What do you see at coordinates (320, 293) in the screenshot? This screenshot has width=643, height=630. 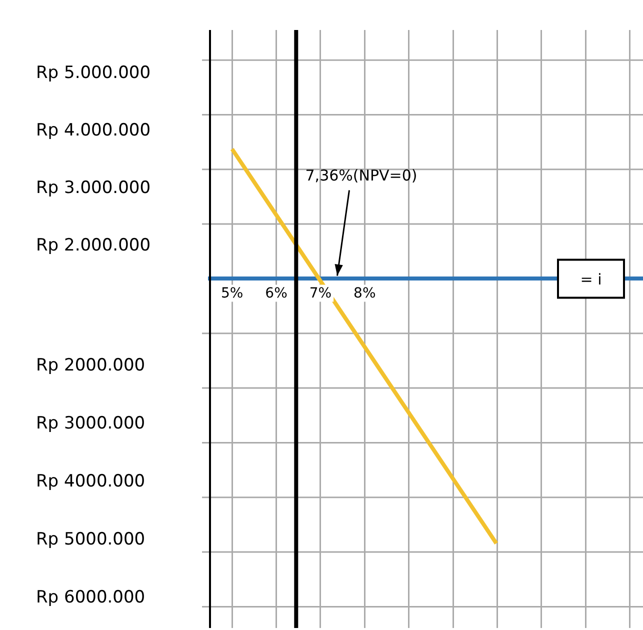 I see `x-tick-label: 7%` at bounding box center [320, 293].